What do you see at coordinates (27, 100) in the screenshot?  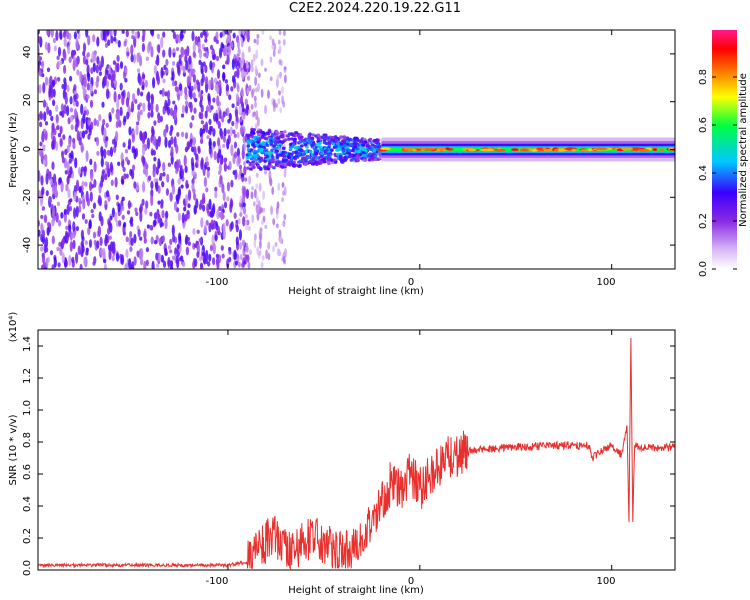 I see `spectrogram-y-tick-label: 20` at bounding box center [27, 100].